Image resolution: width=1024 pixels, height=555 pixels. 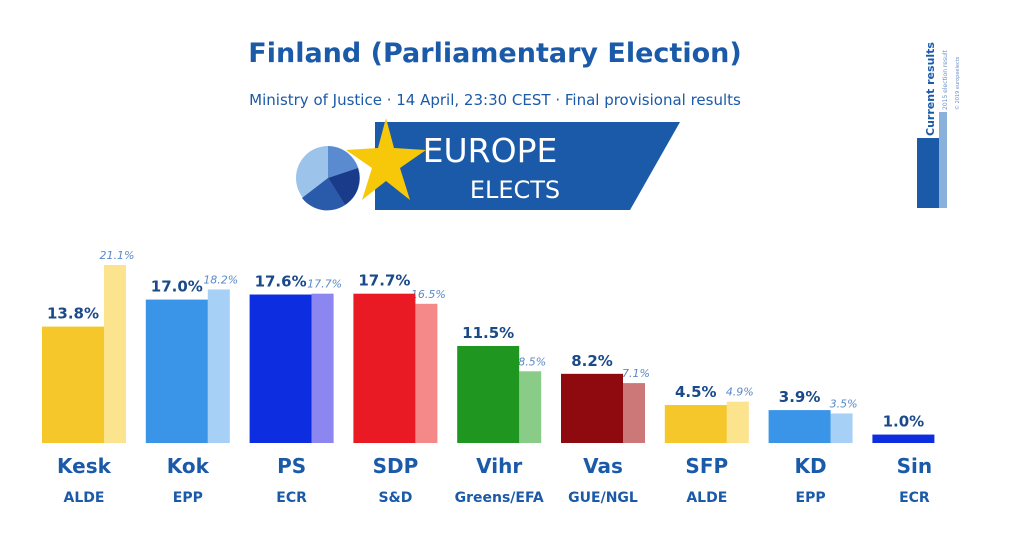 I want to click on legend-previous-swatch, so click(x=943, y=160).